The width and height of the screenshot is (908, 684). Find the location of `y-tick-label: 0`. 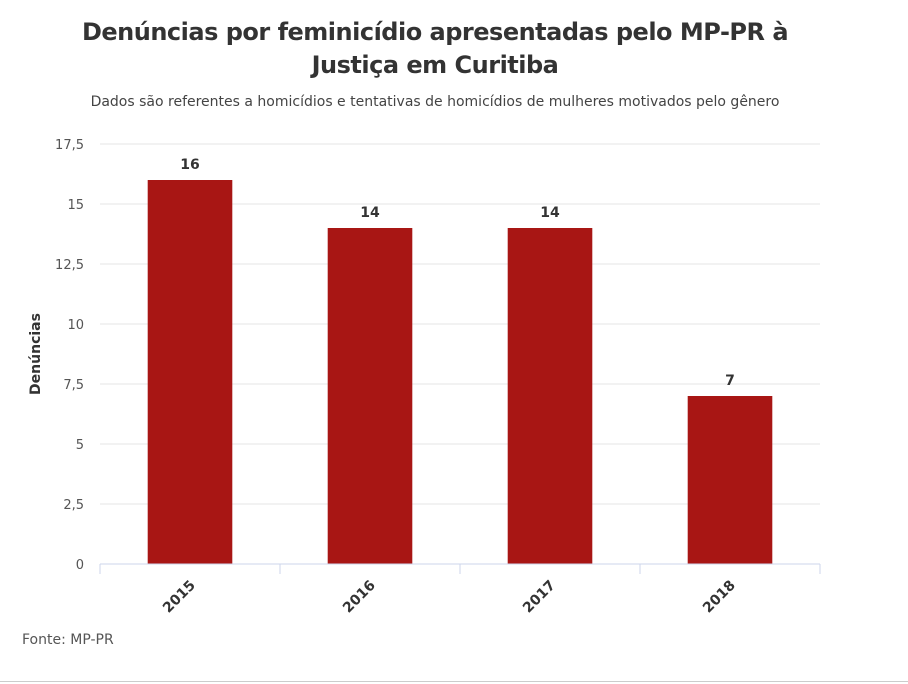

y-tick-label: 0 is located at coordinates (80, 565).